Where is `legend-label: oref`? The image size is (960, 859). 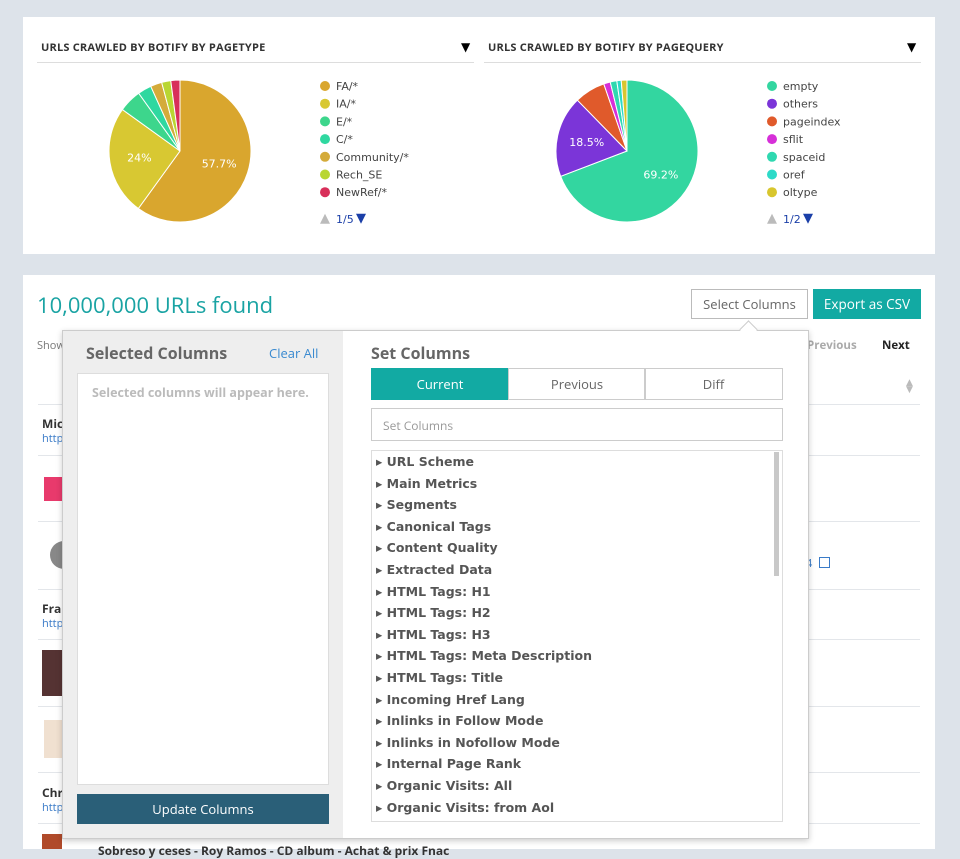 legend-label: oref is located at coordinates (794, 175).